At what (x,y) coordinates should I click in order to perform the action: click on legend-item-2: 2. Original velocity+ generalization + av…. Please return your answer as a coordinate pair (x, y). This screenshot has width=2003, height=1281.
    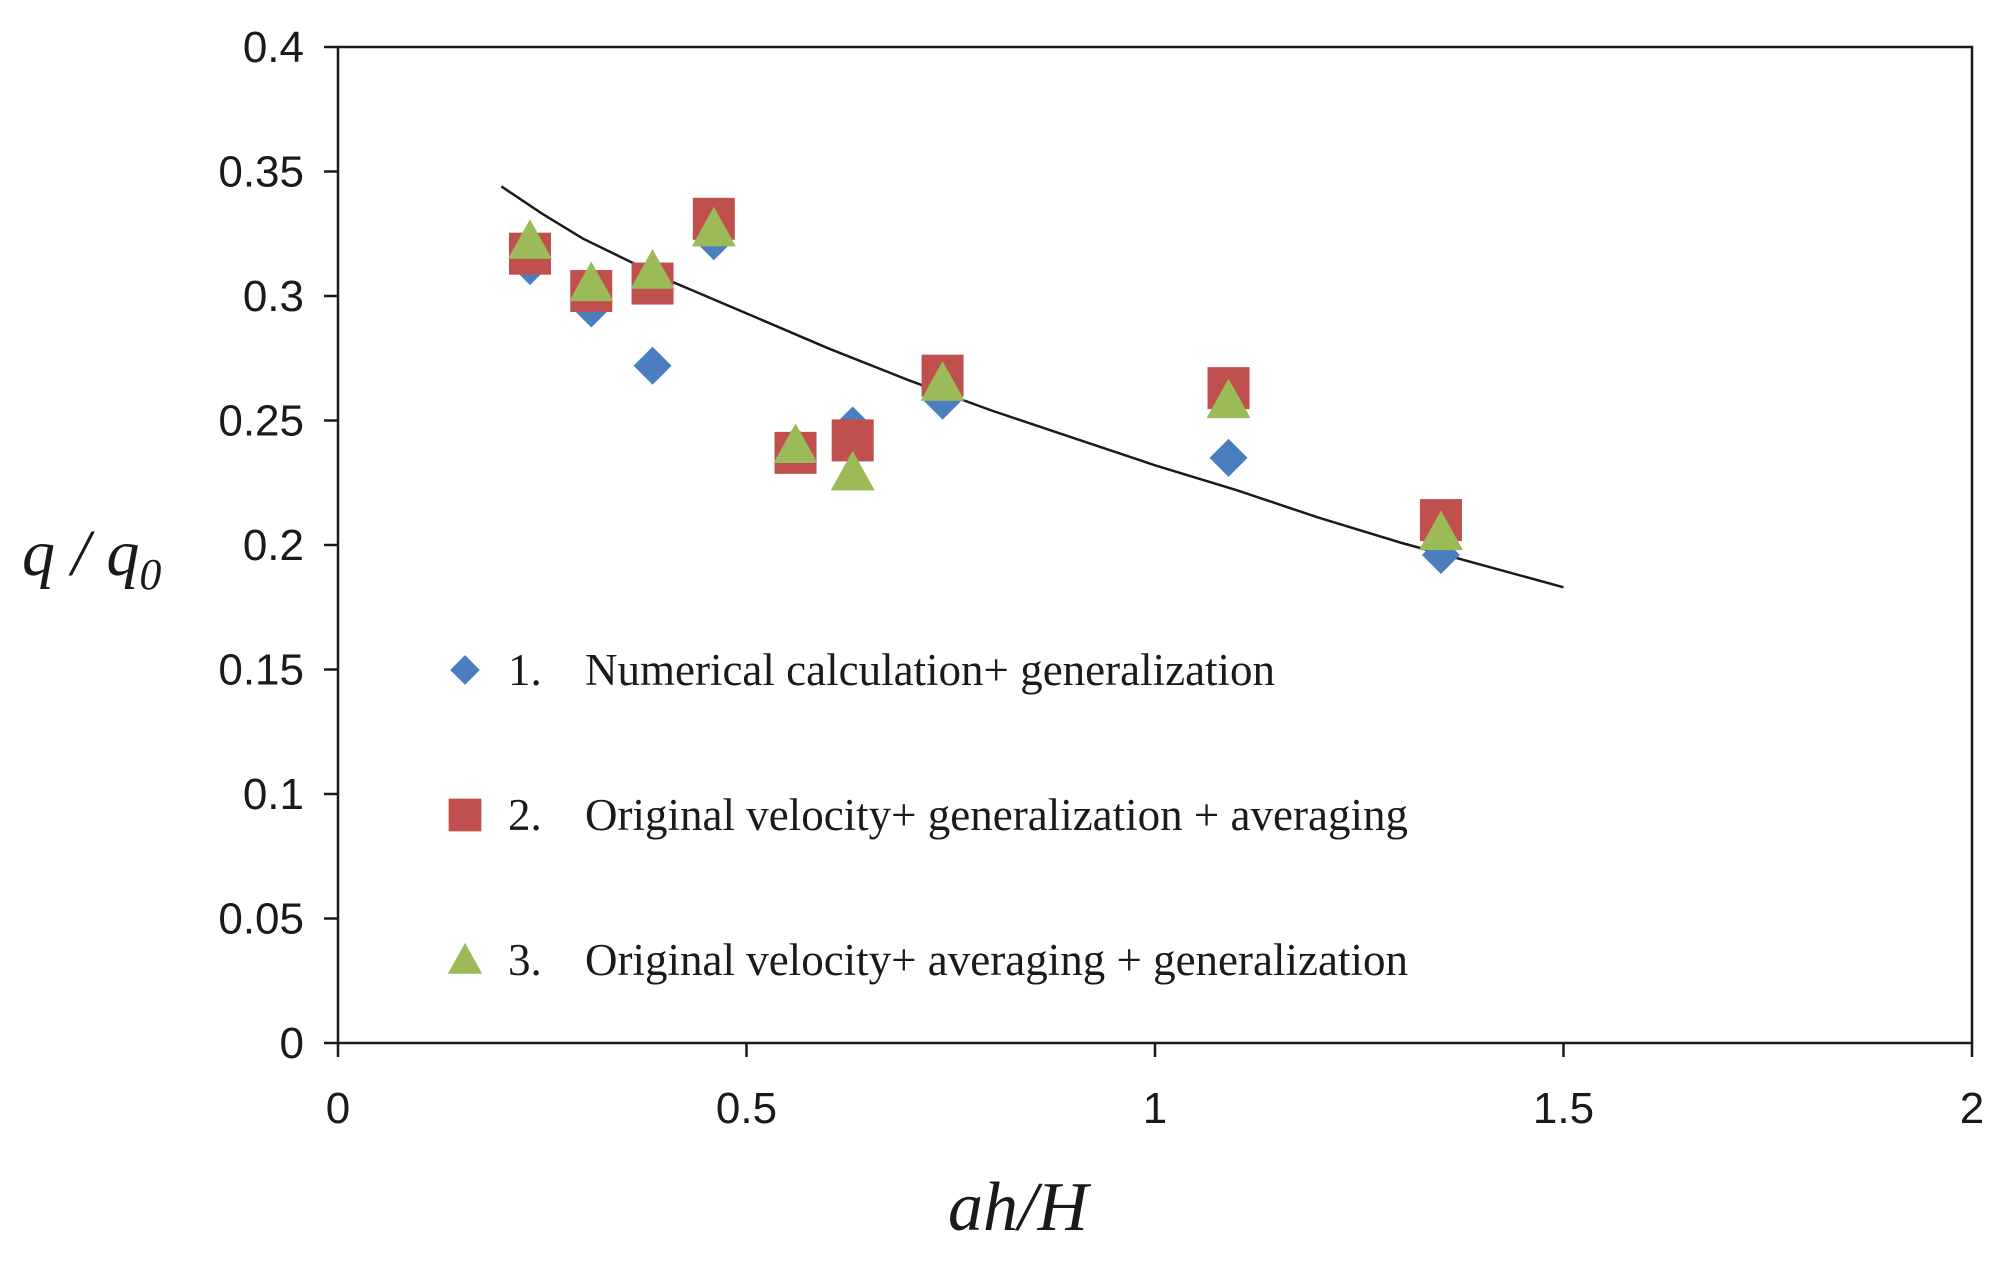
    Looking at the image, I should click on (928, 815).